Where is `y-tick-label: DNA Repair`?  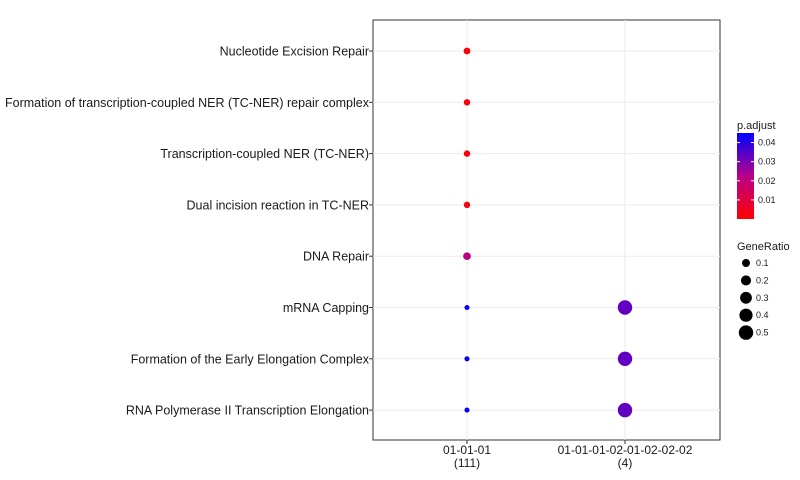 y-tick-label: DNA Repair is located at coordinates (336, 257).